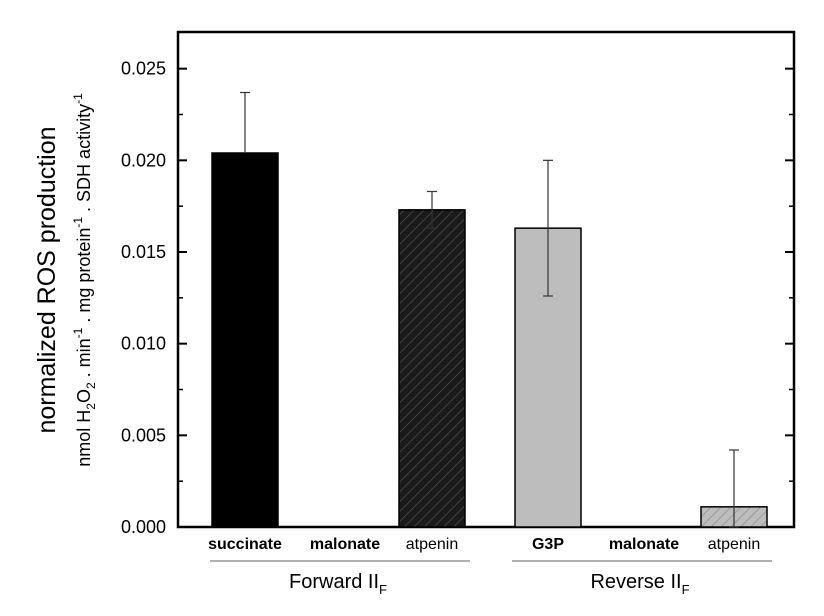  Describe the element at coordinates (548, 544) in the screenshot. I see `category-label: G3P` at that location.